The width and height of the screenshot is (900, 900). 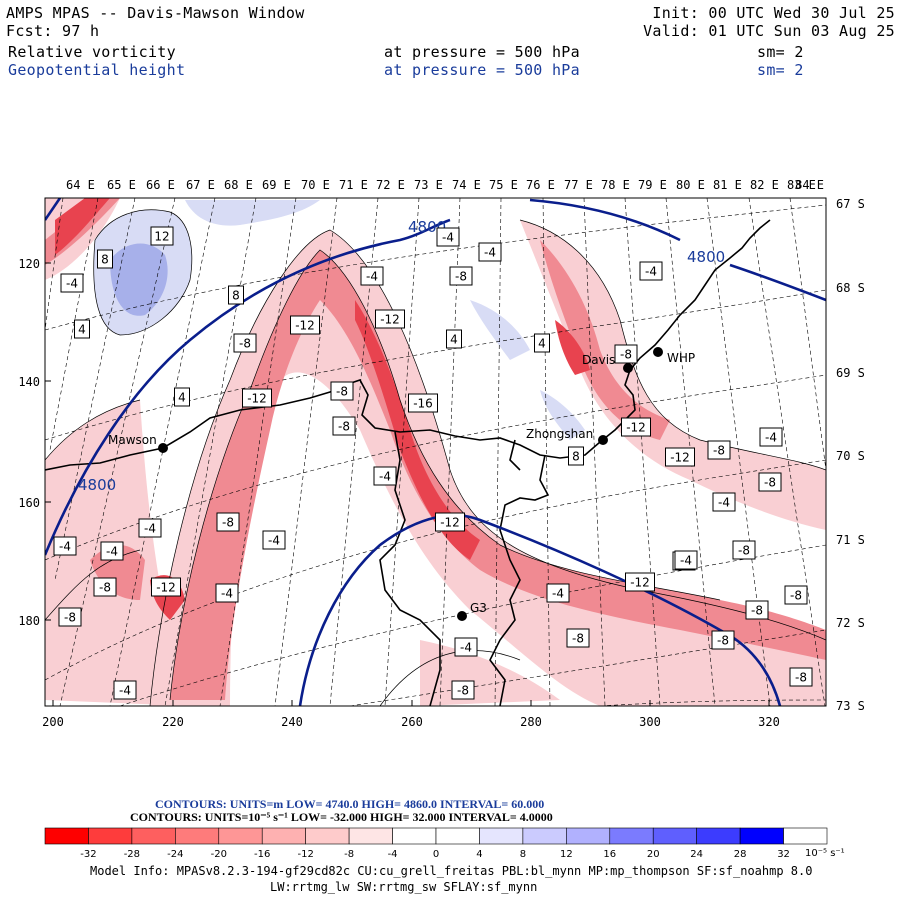 What do you see at coordinates (578, 185) in the screenshot?
I see `lon-label: 77 E` at bounding box center [578, 185].